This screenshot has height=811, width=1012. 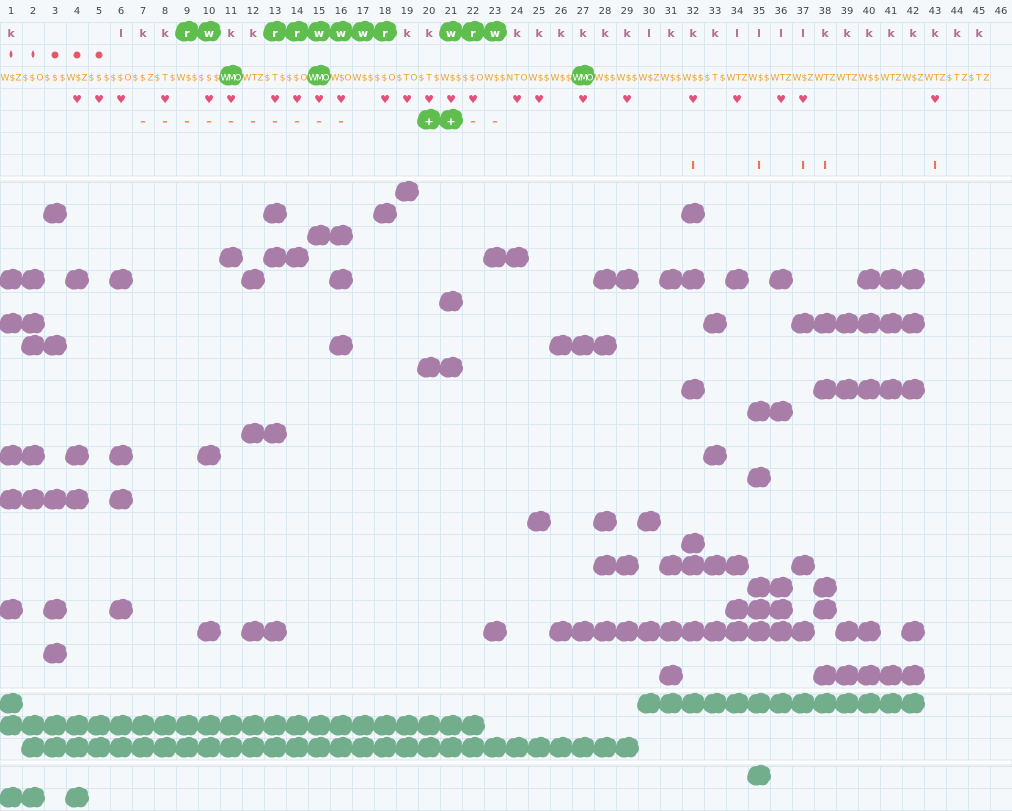 I want to click on column-number: 25, so click(x=539, y=11).